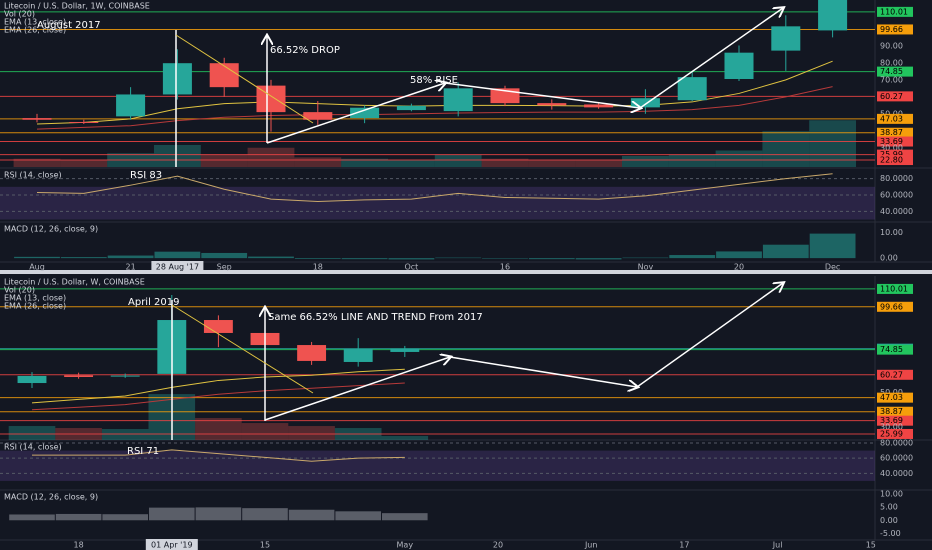 This screenshot has width=932, height=550. What do you see at coordinates (891, 96) in the screenshot?
I see `price-label: 60.27` at bounding box center [891, 96].